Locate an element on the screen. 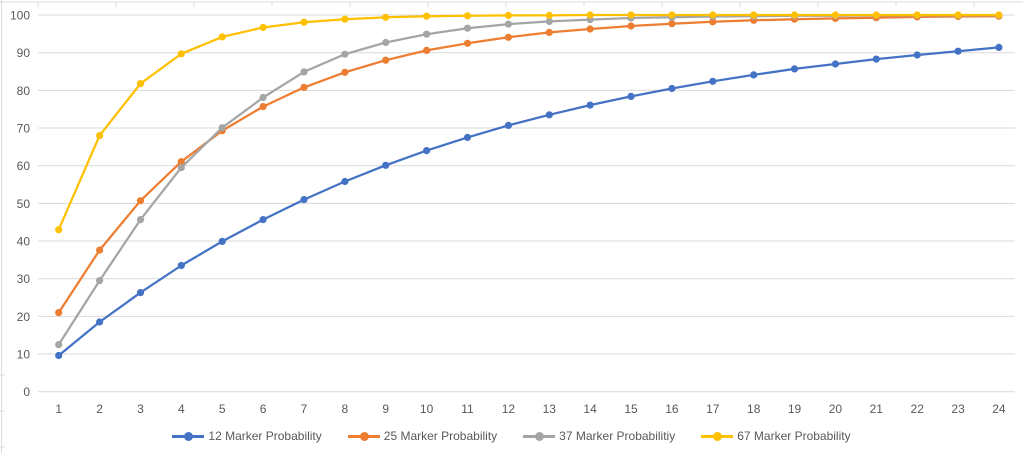 Image resolution: width=1023 pixels, height=453 pixels. x-tick-label: 18 is located at coordinates (754, 409).